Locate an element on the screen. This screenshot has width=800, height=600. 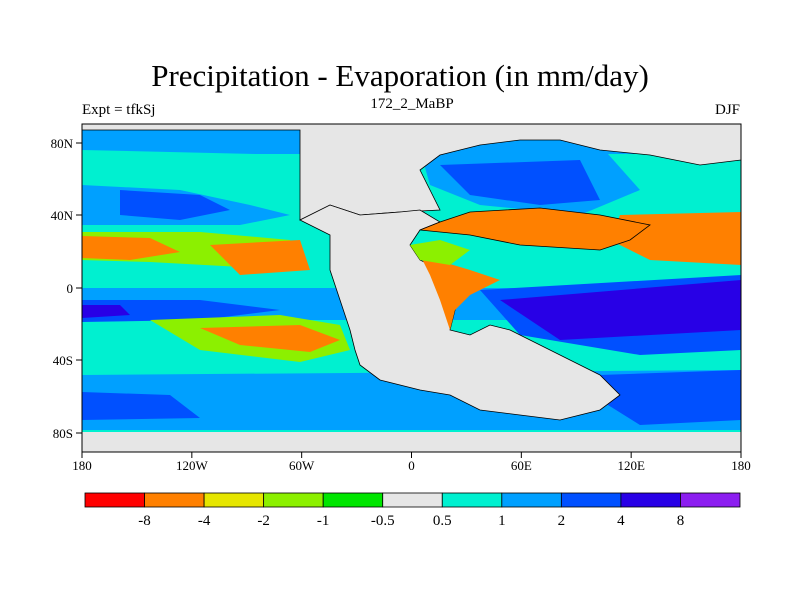
colorbar-label: -8 is located at coordinates (144, 521).